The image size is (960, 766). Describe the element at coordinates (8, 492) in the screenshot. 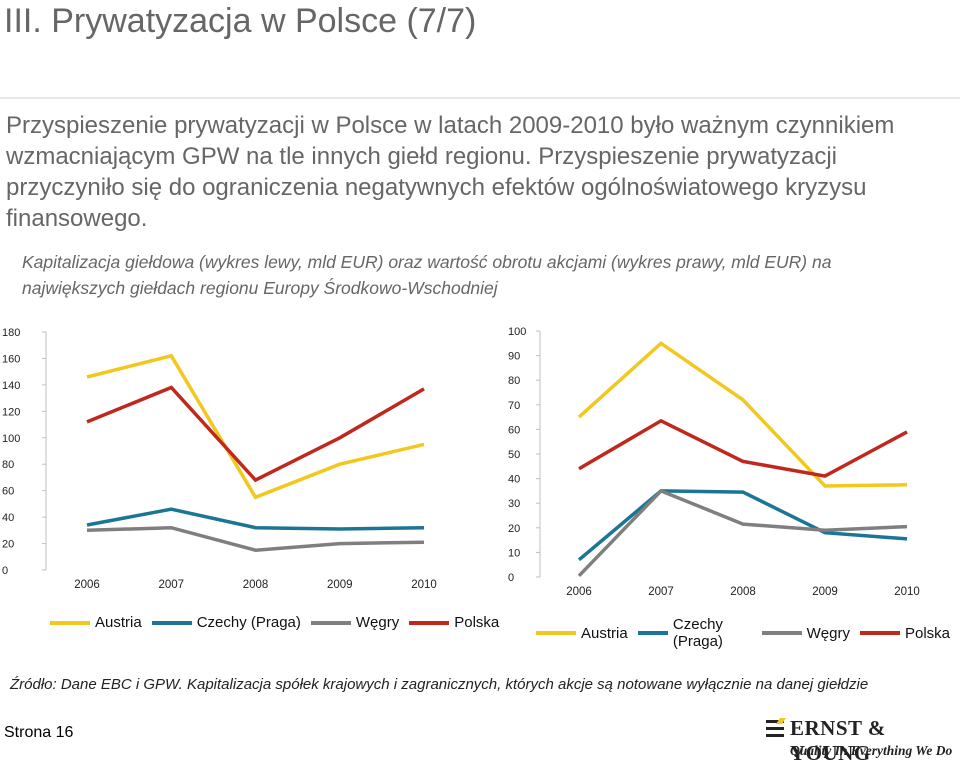

I see `chart0-y-tick-label: 60` at that location.